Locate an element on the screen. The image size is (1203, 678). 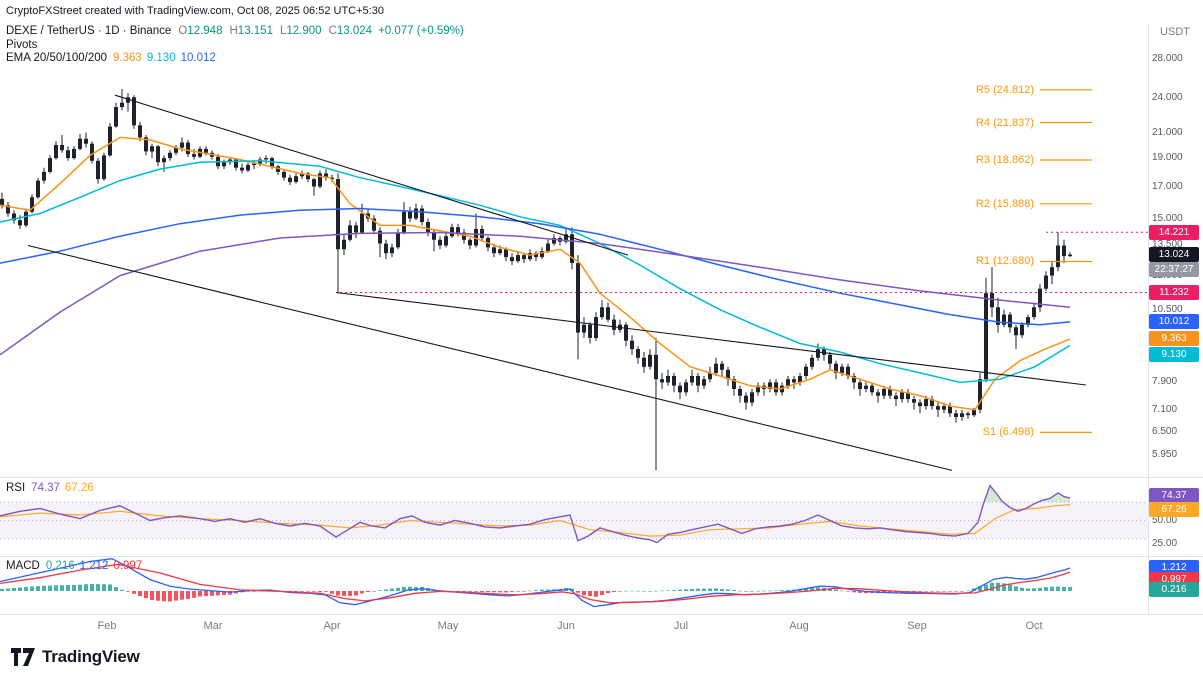
high-label: H is located at coordinates (233, 31).